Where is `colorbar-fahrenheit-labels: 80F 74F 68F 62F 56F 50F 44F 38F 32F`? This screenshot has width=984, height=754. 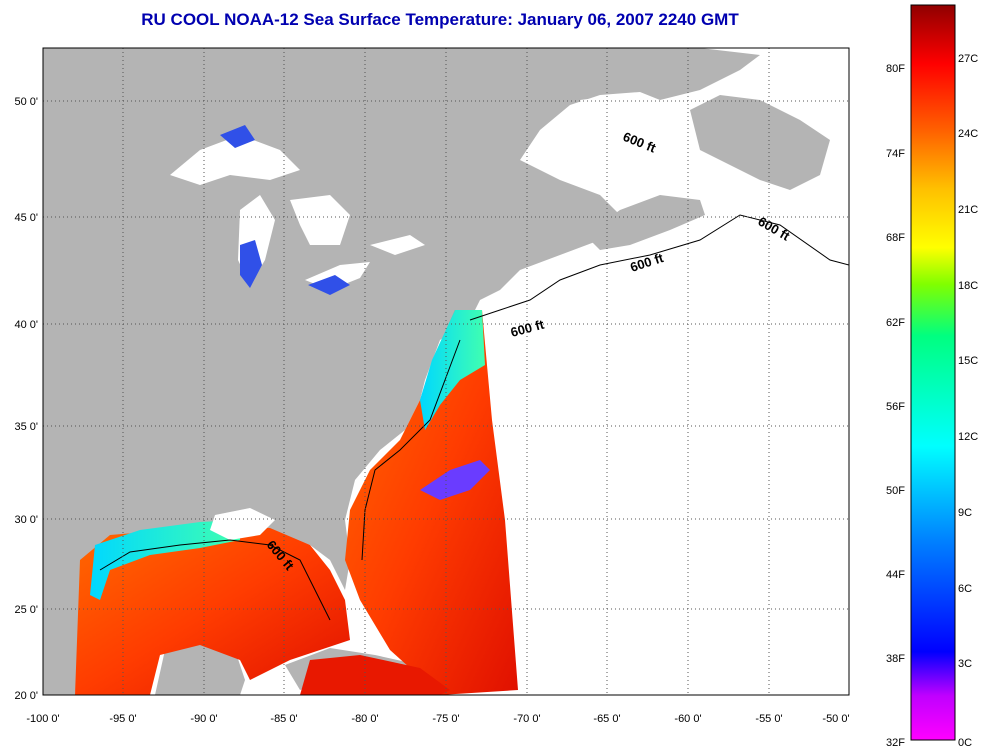 colorbar-fahrenheit-labels: 80F 74F 68F 62F 56F 50F 44F 38F 32F is located at coordinates (895, 406).